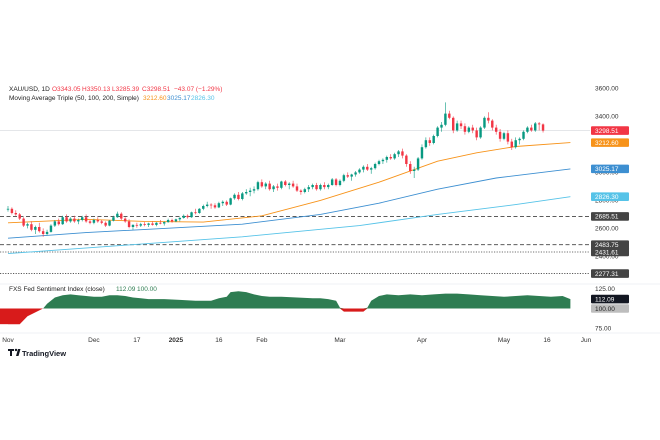 The width and height of the screenshot is (660, 440). I want to click on price-tag-label: 2483.75, so click(607, 245).